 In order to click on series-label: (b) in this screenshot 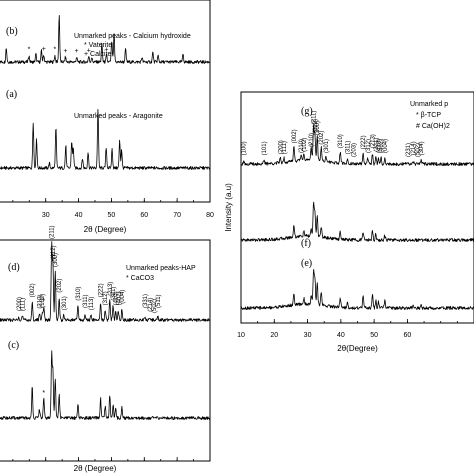, I will do `click(12, 31)`.